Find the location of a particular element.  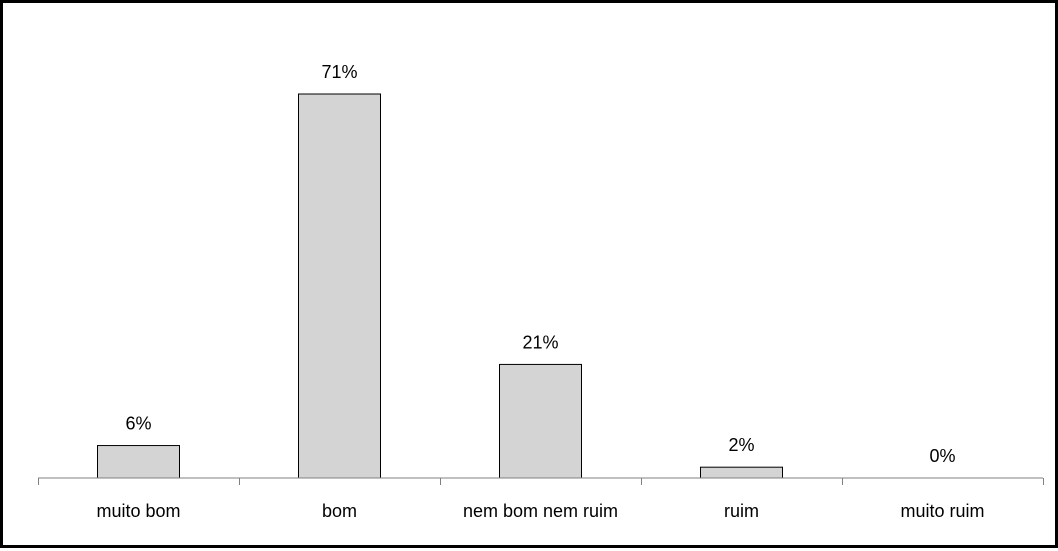

x-tick-label: nem bom nem ruim is located at coordinates (540, 511).